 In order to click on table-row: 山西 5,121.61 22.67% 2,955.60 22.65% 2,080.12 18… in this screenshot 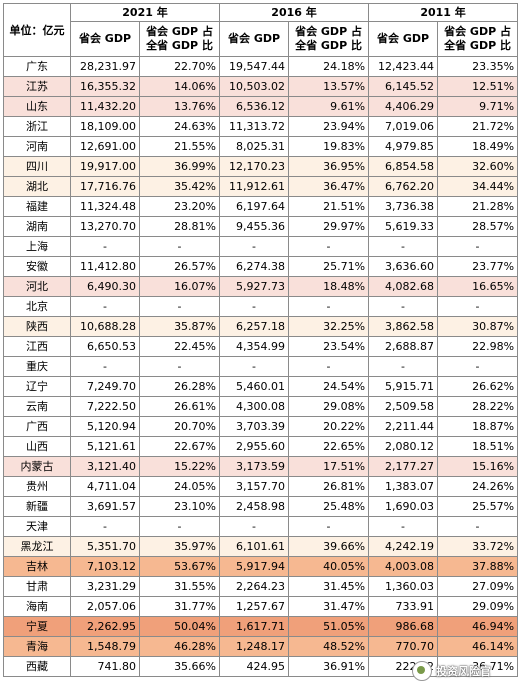, I will do `click(261, 446)`.